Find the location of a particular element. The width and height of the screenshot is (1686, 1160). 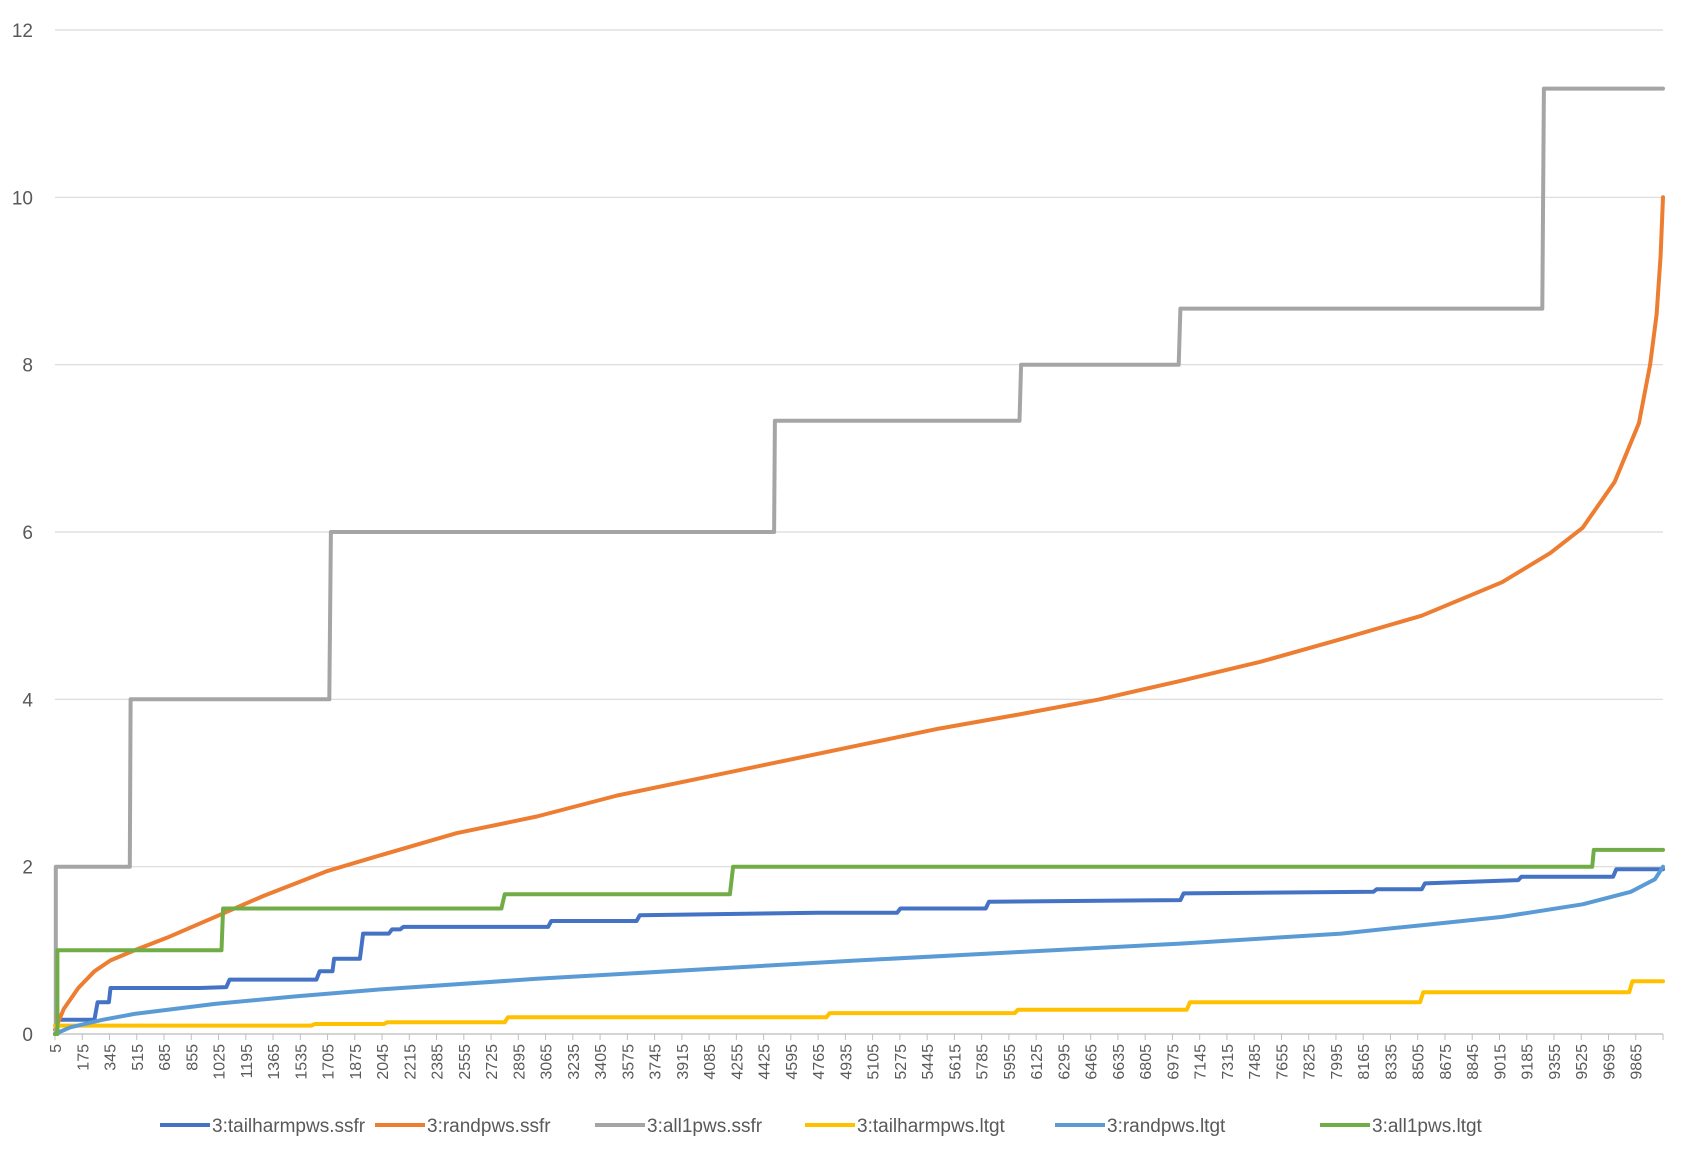

x-tick-label: 3745 is located at coordinates (656, 1062).